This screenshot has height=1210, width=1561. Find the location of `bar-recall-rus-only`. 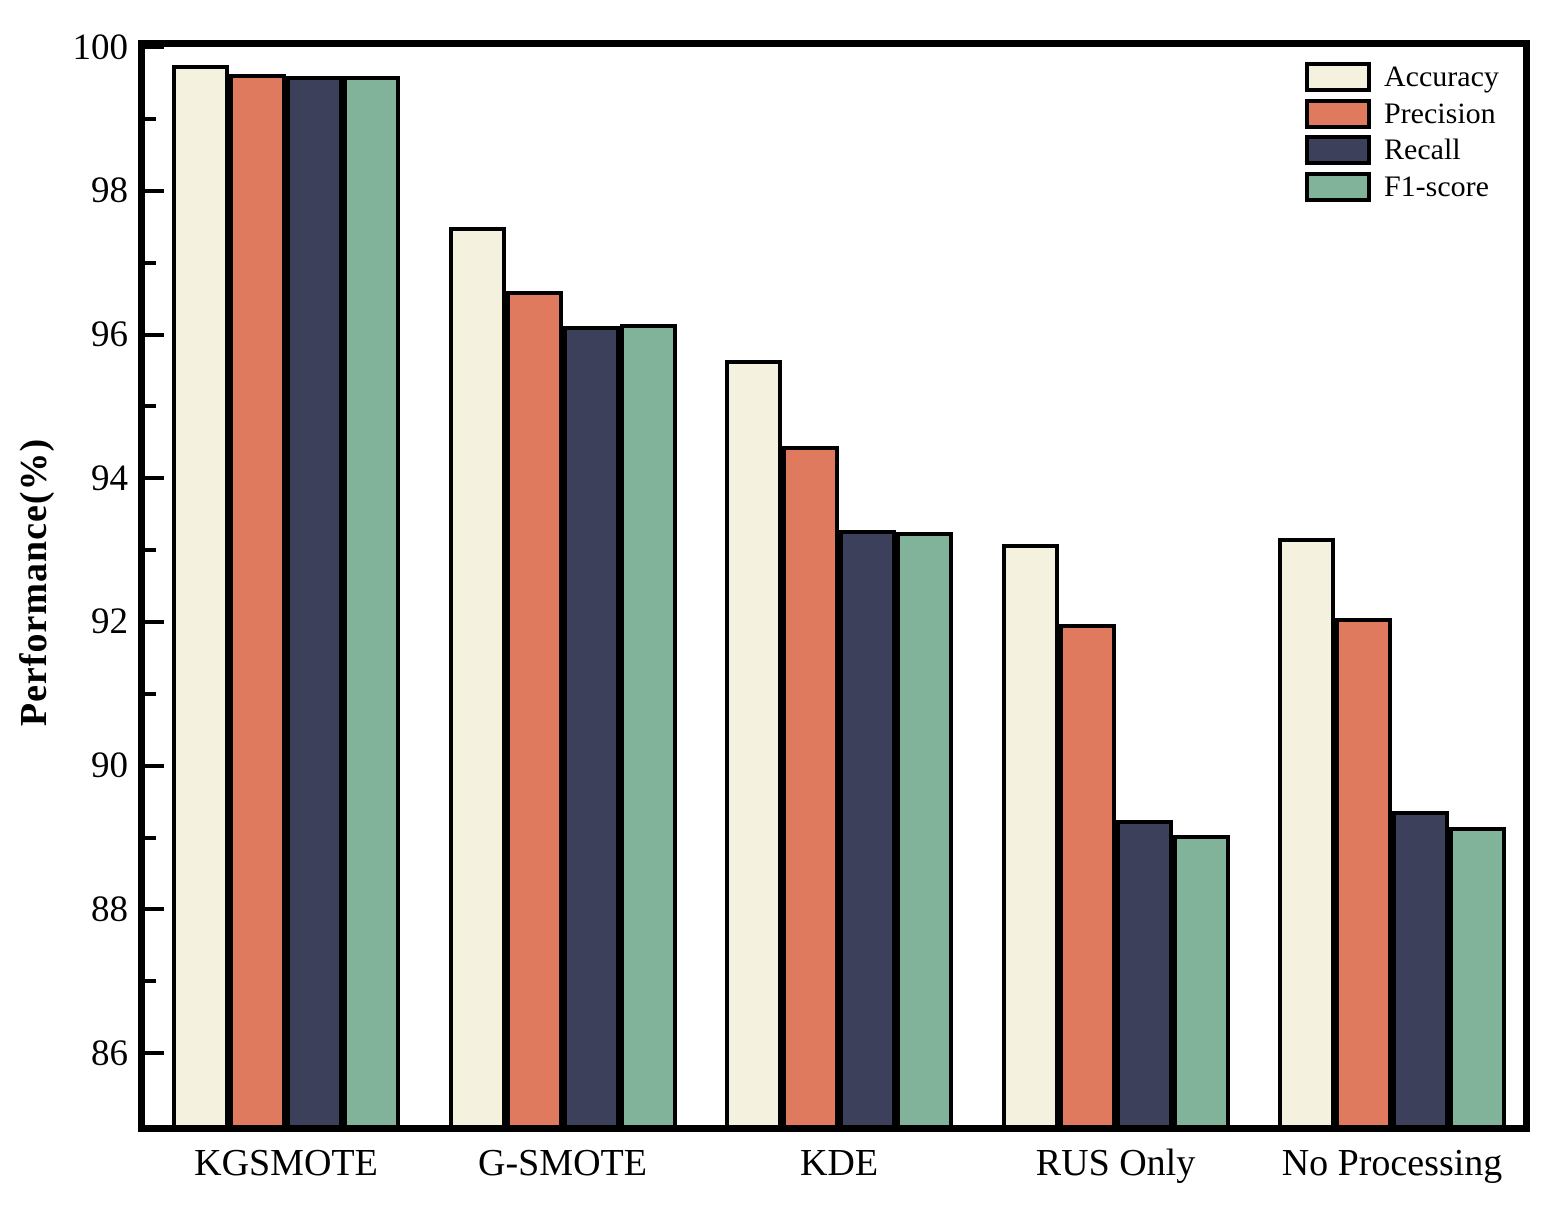

bar-recall-rus-only is located at coordinates (1144, 972).